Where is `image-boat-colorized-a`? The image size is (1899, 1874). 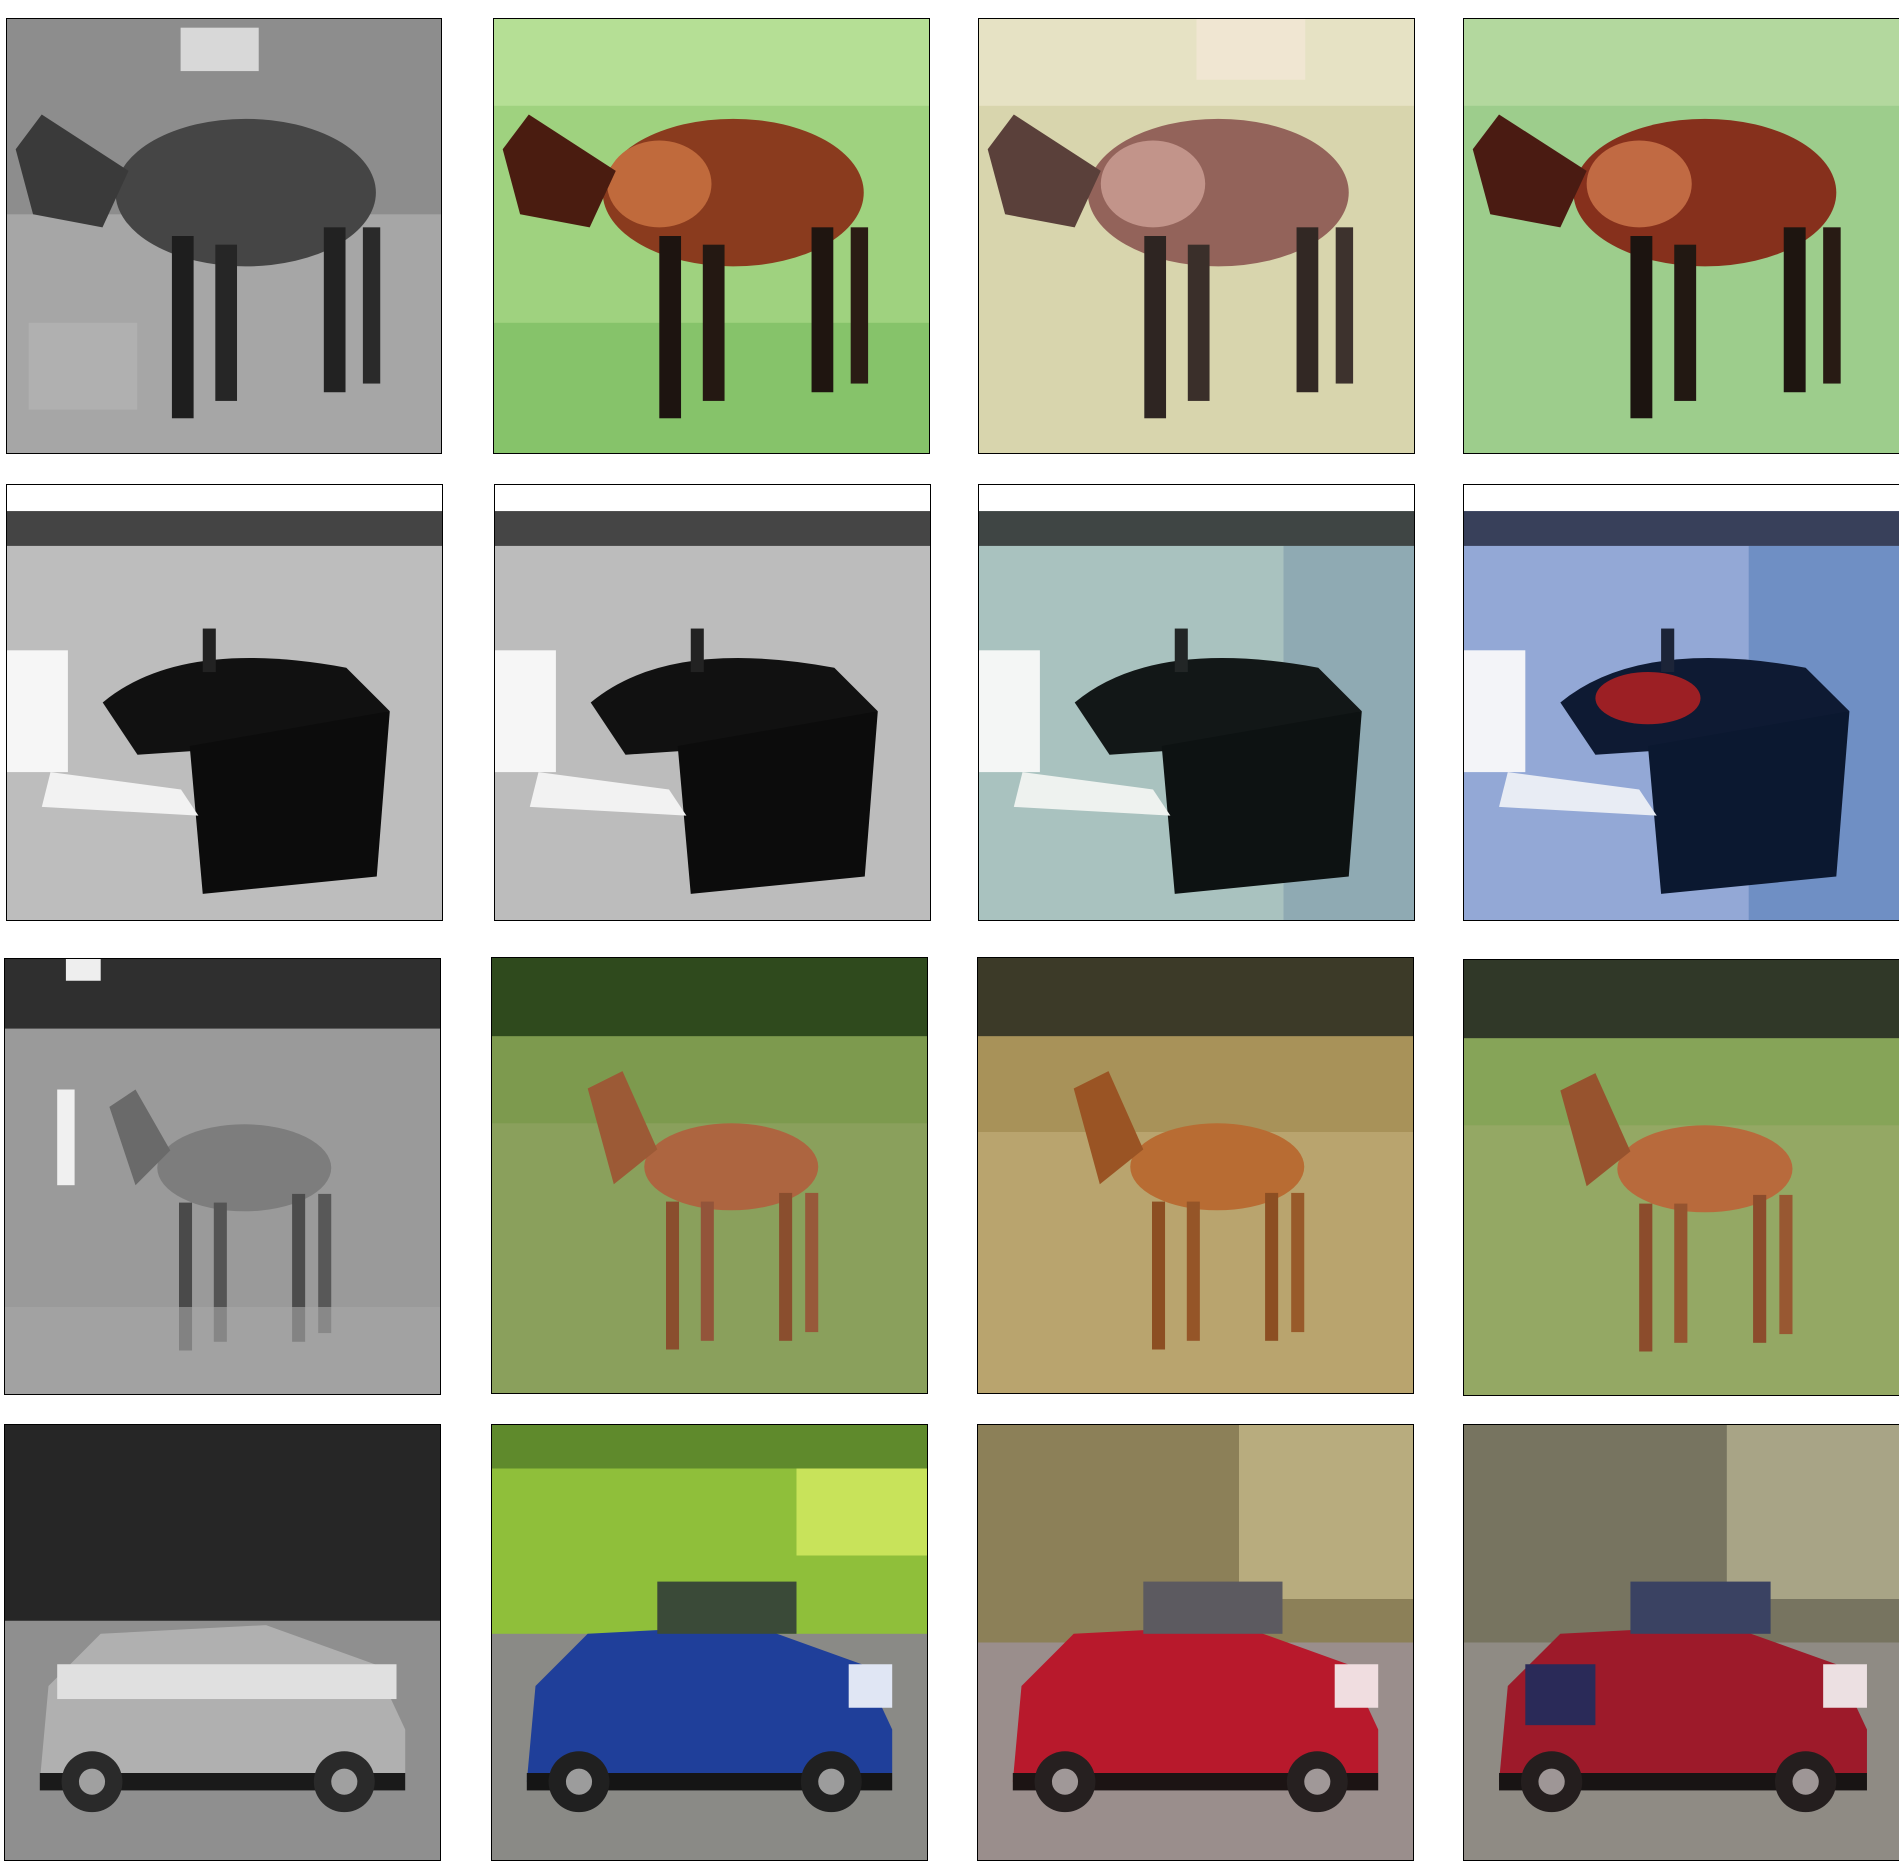
image-boat-colorized-a is located at coordinates (1196, 702).